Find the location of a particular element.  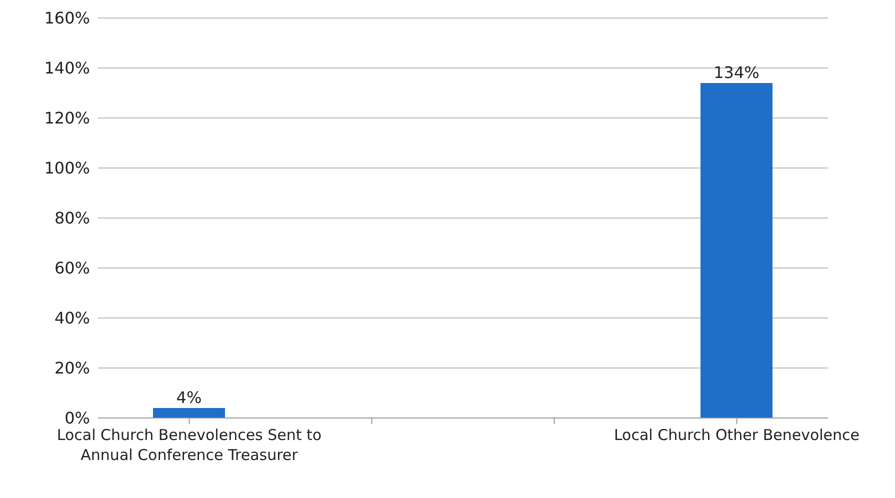

y-tick-label: 20% is located at coordinates (72, 368).